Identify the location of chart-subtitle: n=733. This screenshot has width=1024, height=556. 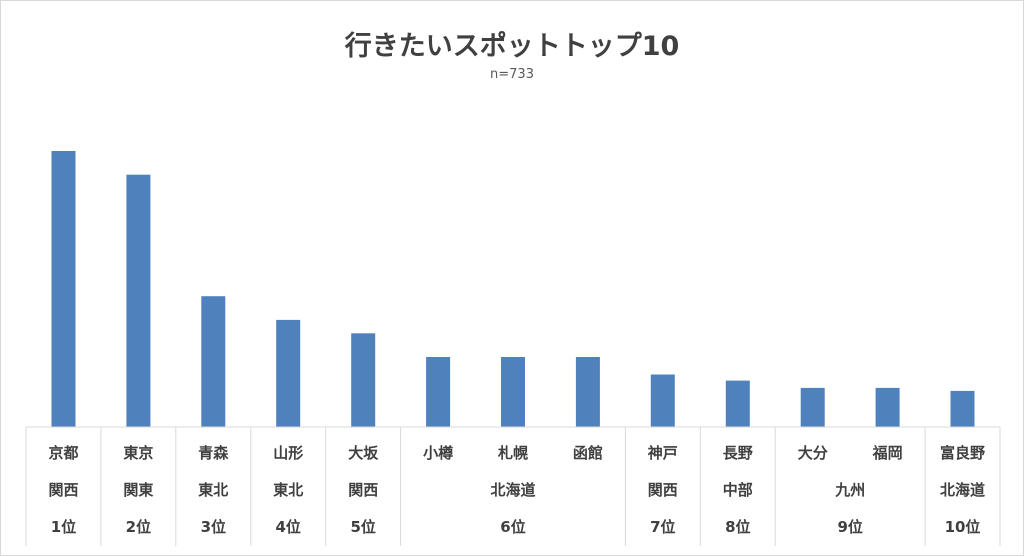
(512, 74).